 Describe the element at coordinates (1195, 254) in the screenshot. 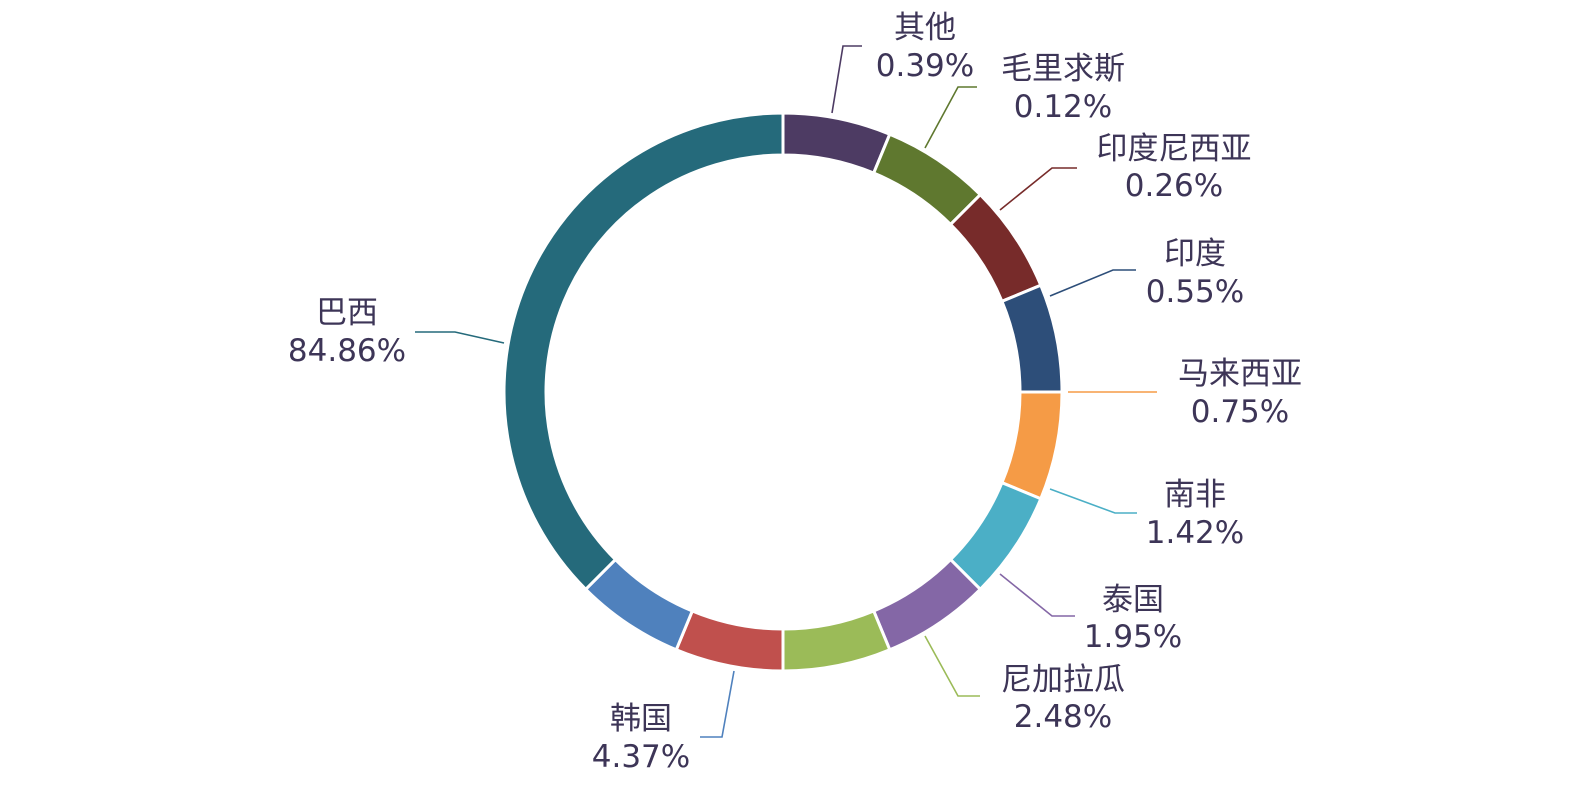

I see `slice-label-name-3: 印度` at that location.